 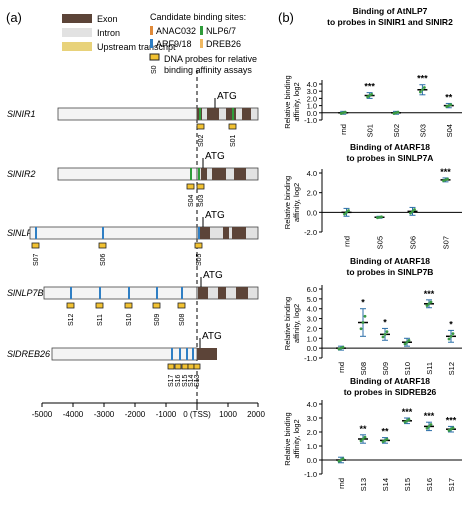 I want to click on axis-tick-label: -4000, so click(x=73, y=414).